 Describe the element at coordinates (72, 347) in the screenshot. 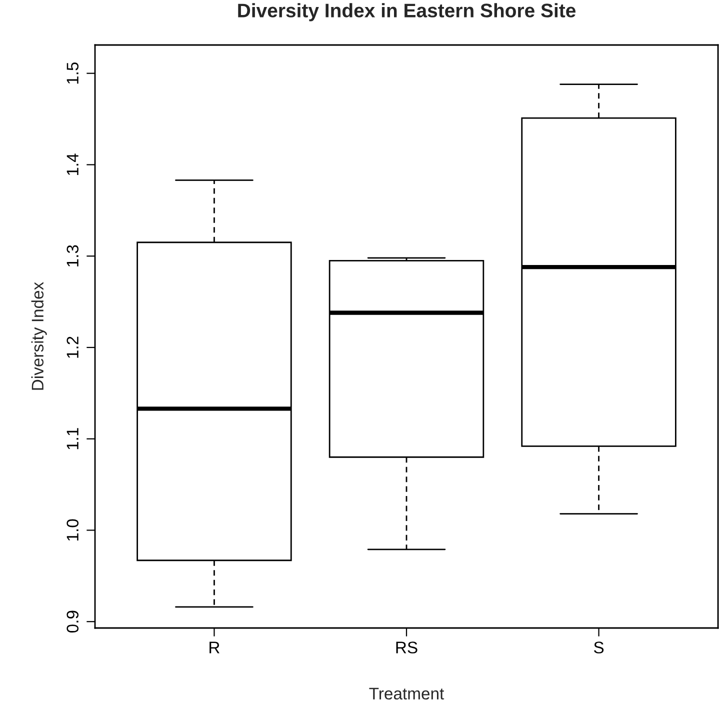

I see `y-tick-label: 1.2` at that location.